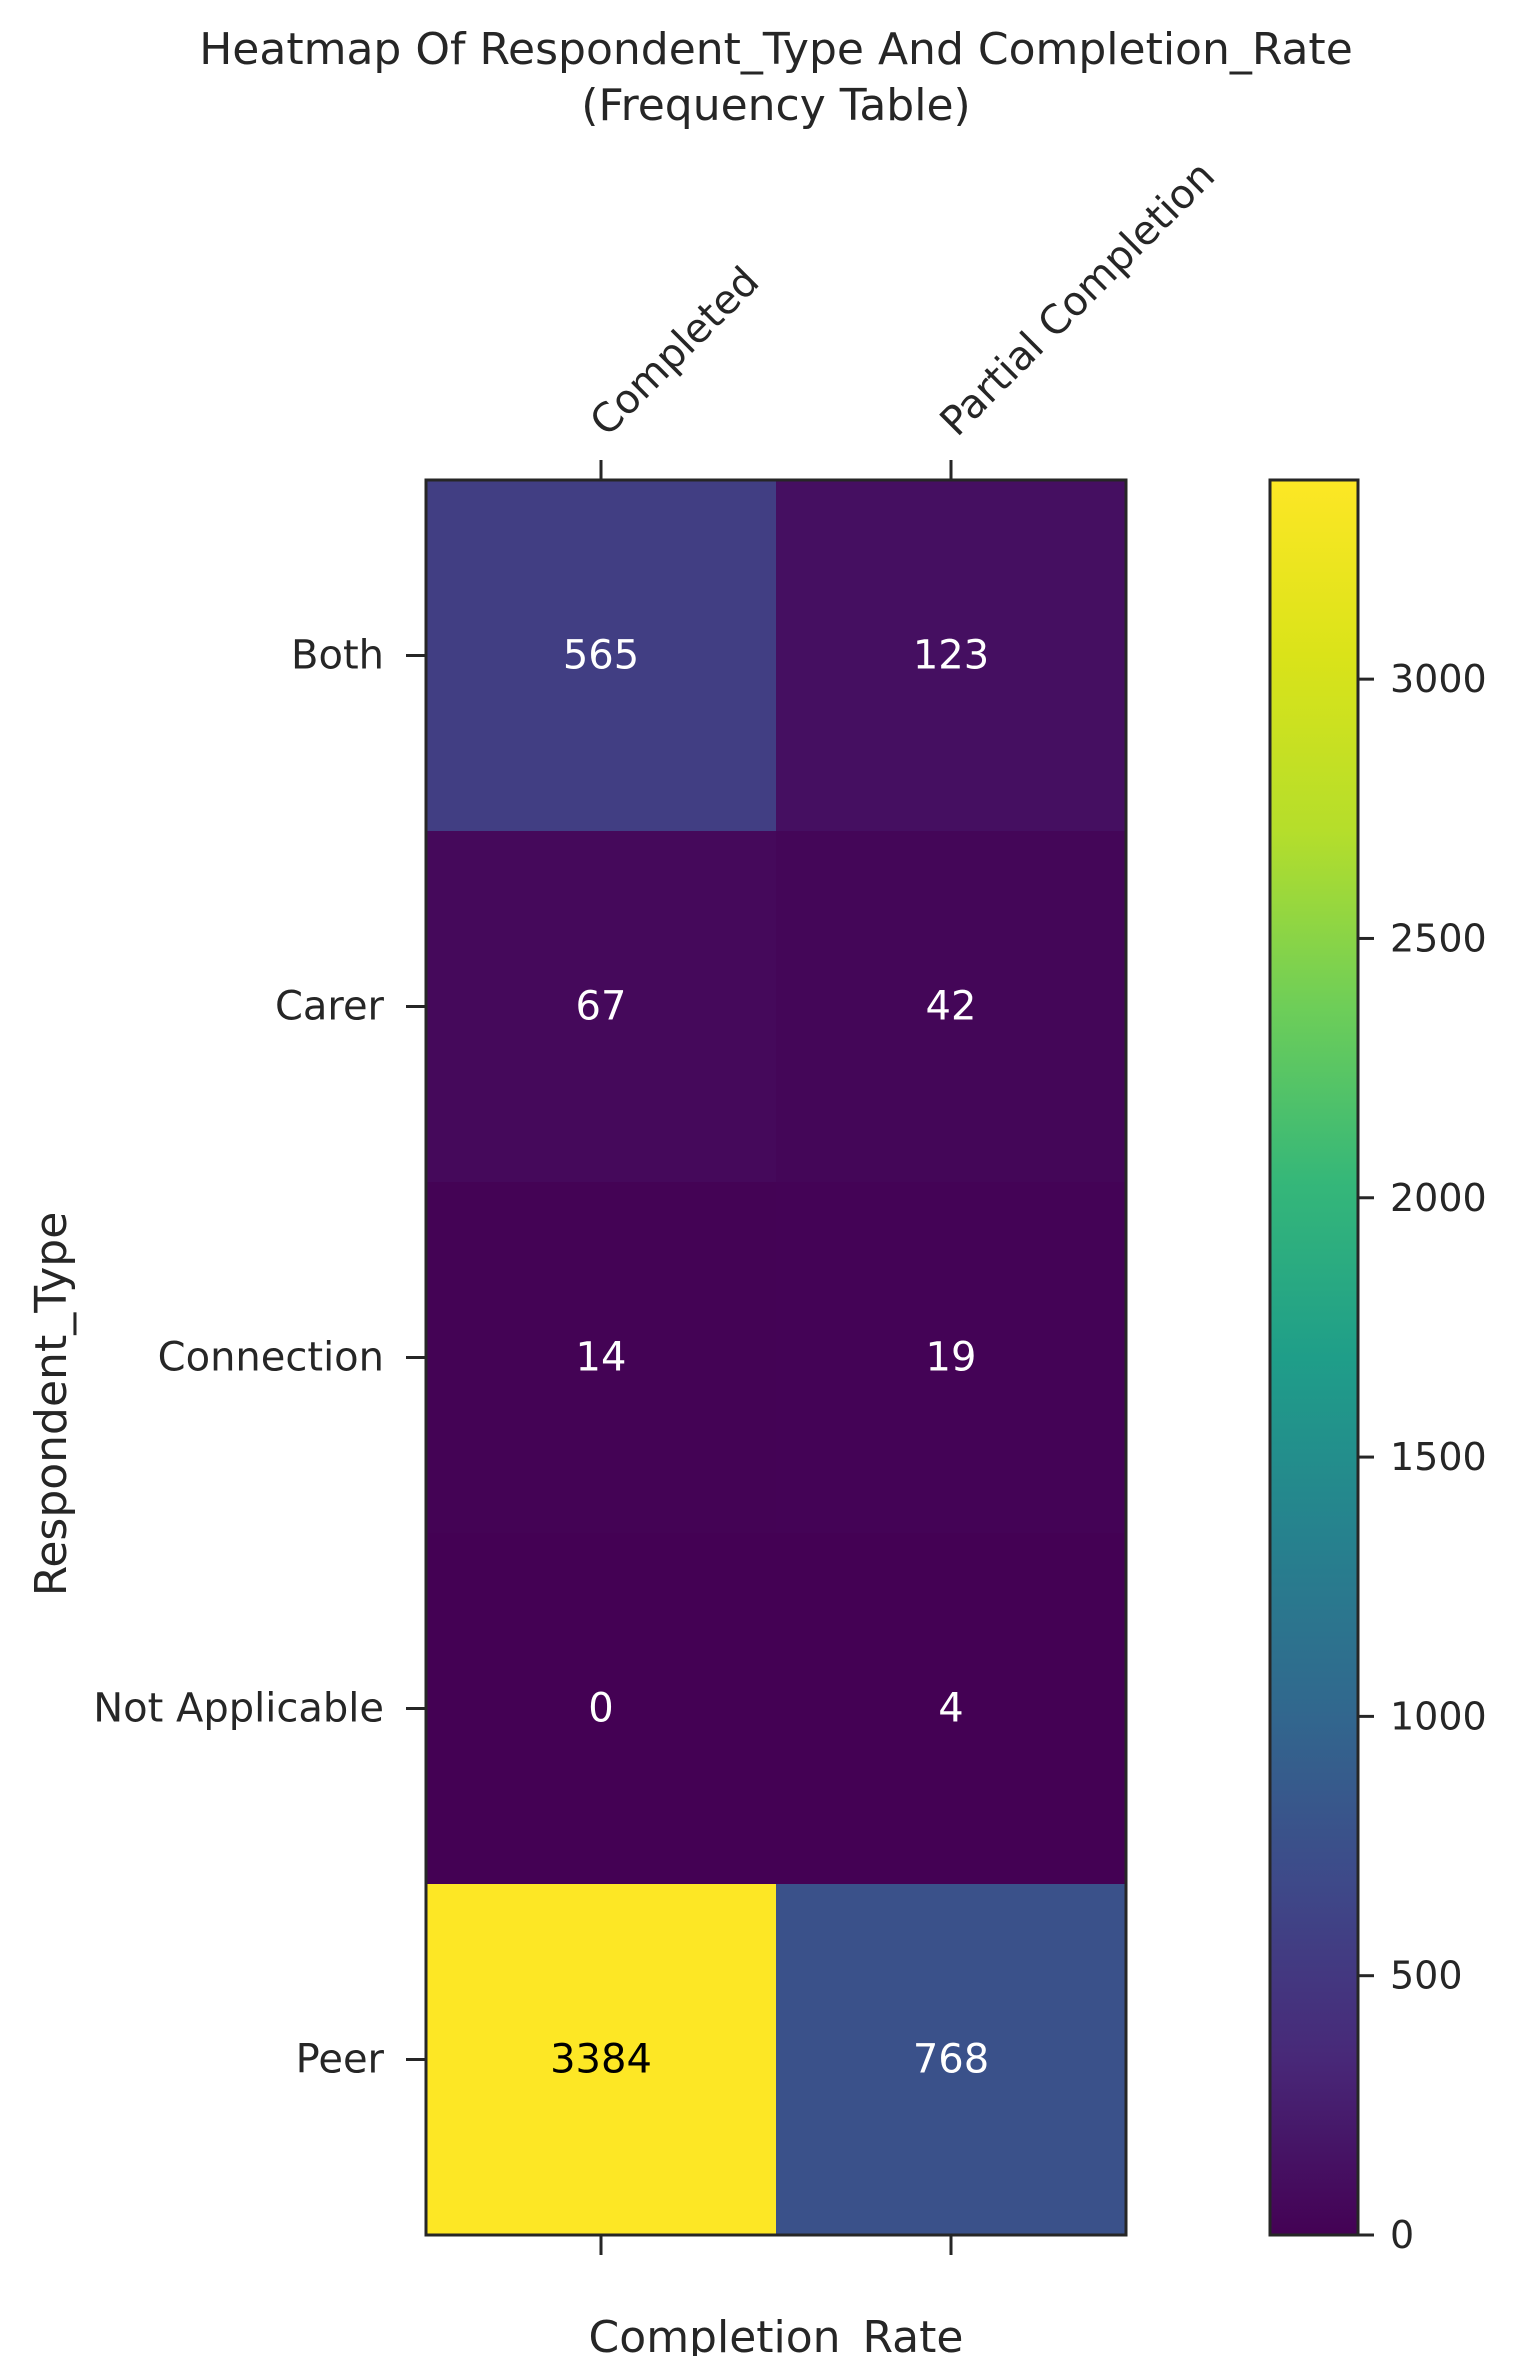 Image resolution: width=1532 pixels, height=2356 pixels. I want to click on cell-value-label: 19, so click(951, 1358).